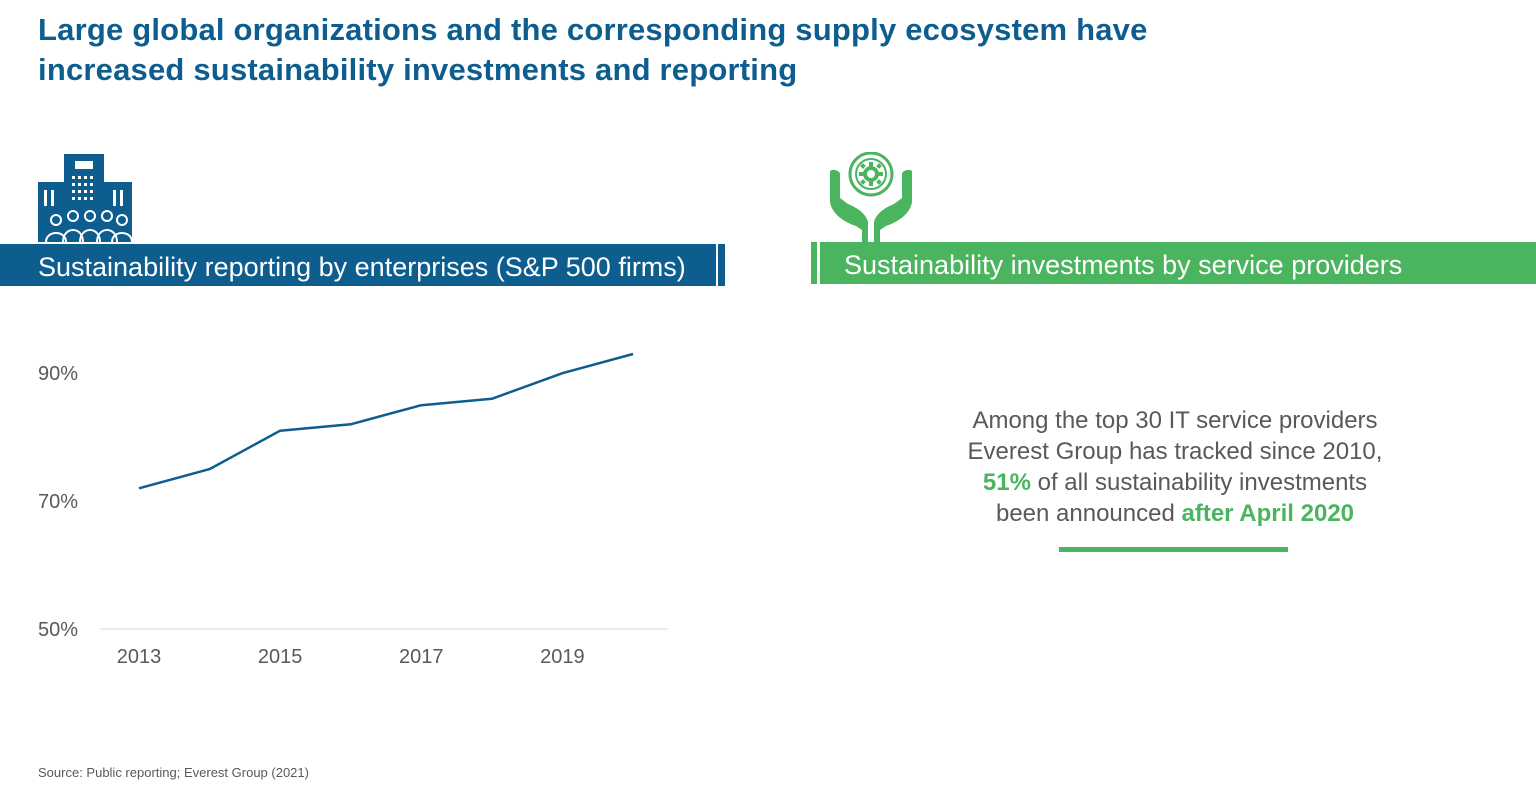  What do you see at coordinates (280, 657) in the screenshot?
I see `x-tick-label: 2015` at bounding box center [280, 657].